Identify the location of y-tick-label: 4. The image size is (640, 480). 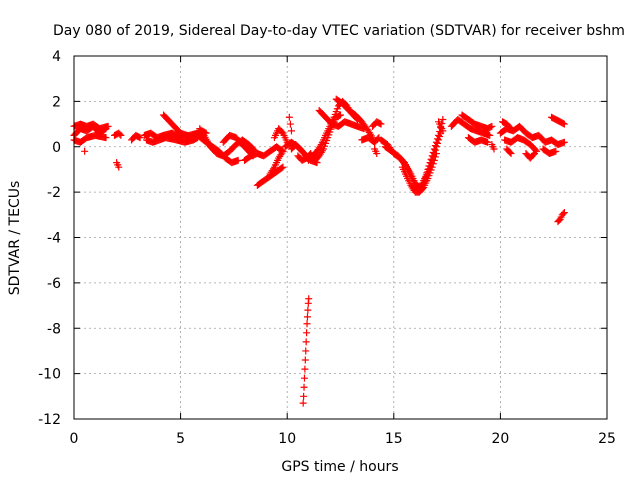
(56, 57).